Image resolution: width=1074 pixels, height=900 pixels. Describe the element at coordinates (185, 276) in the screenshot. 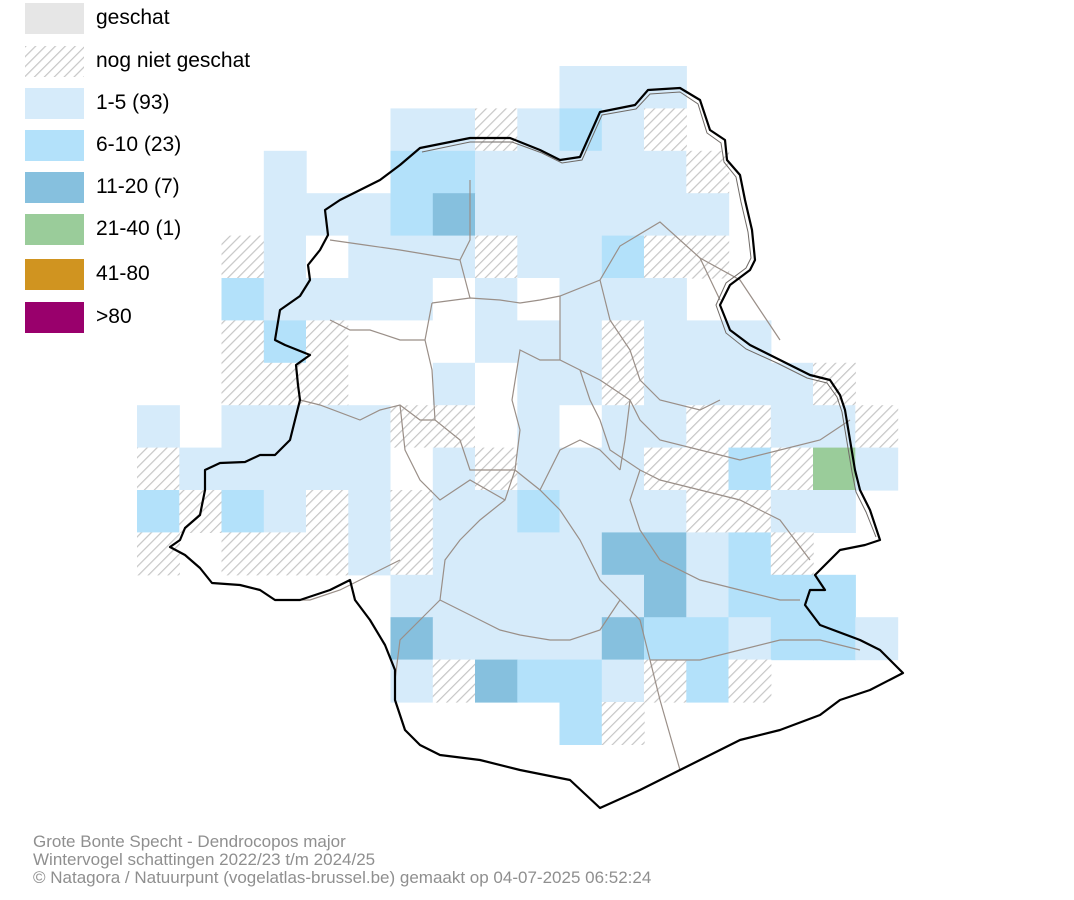

I see `legend-item-41-80: 41-80` at that location.